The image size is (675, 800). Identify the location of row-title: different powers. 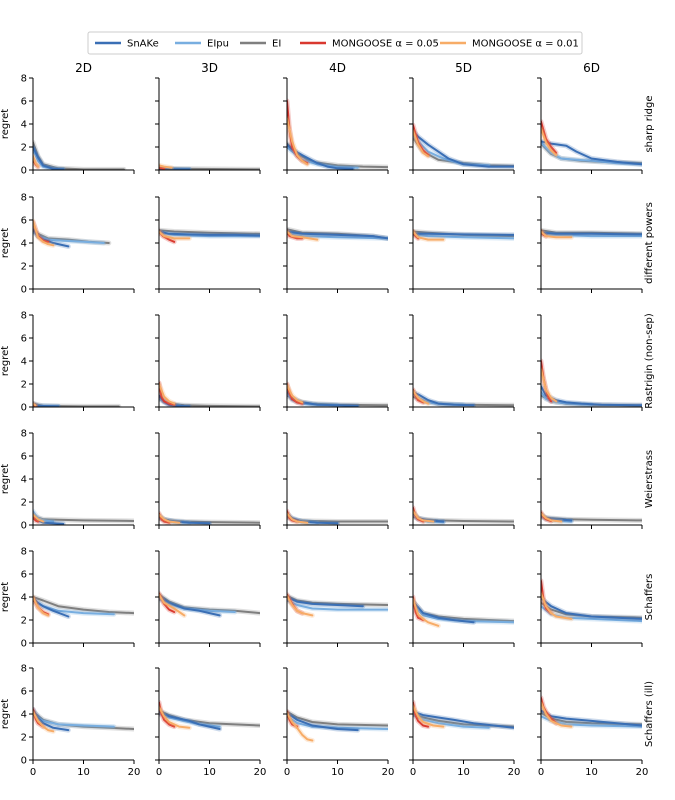
(649, 243).